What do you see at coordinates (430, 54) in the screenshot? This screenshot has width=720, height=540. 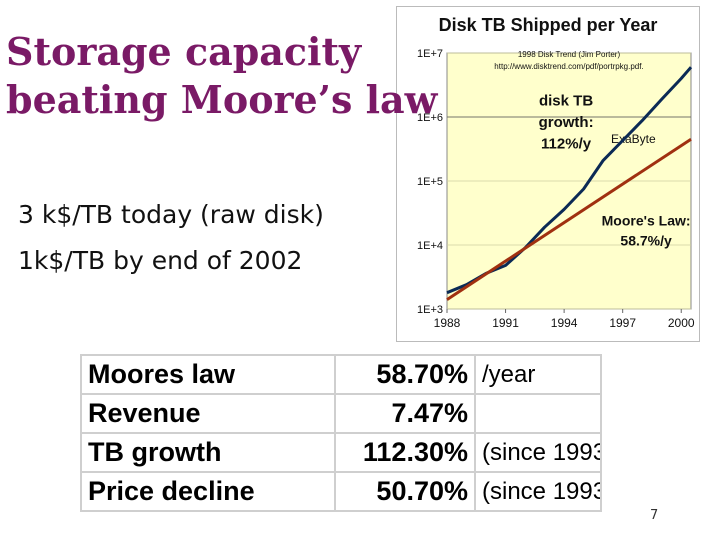 I see `y-tick-label: 1E+7` at bounding box center [430, 54].